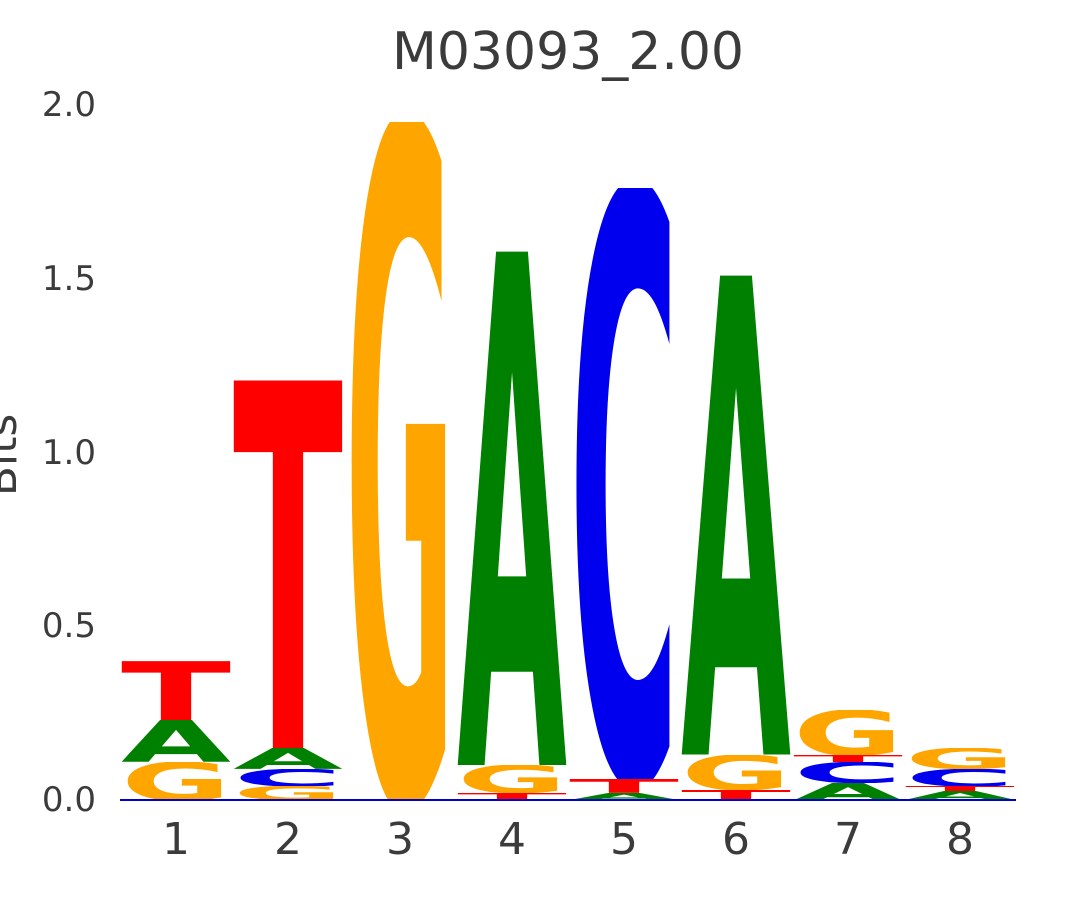  What do you see at coordinates (68, 452) in the screenshot?
I see `y-tick-label: 1.0` at bounding box center [68, 452].